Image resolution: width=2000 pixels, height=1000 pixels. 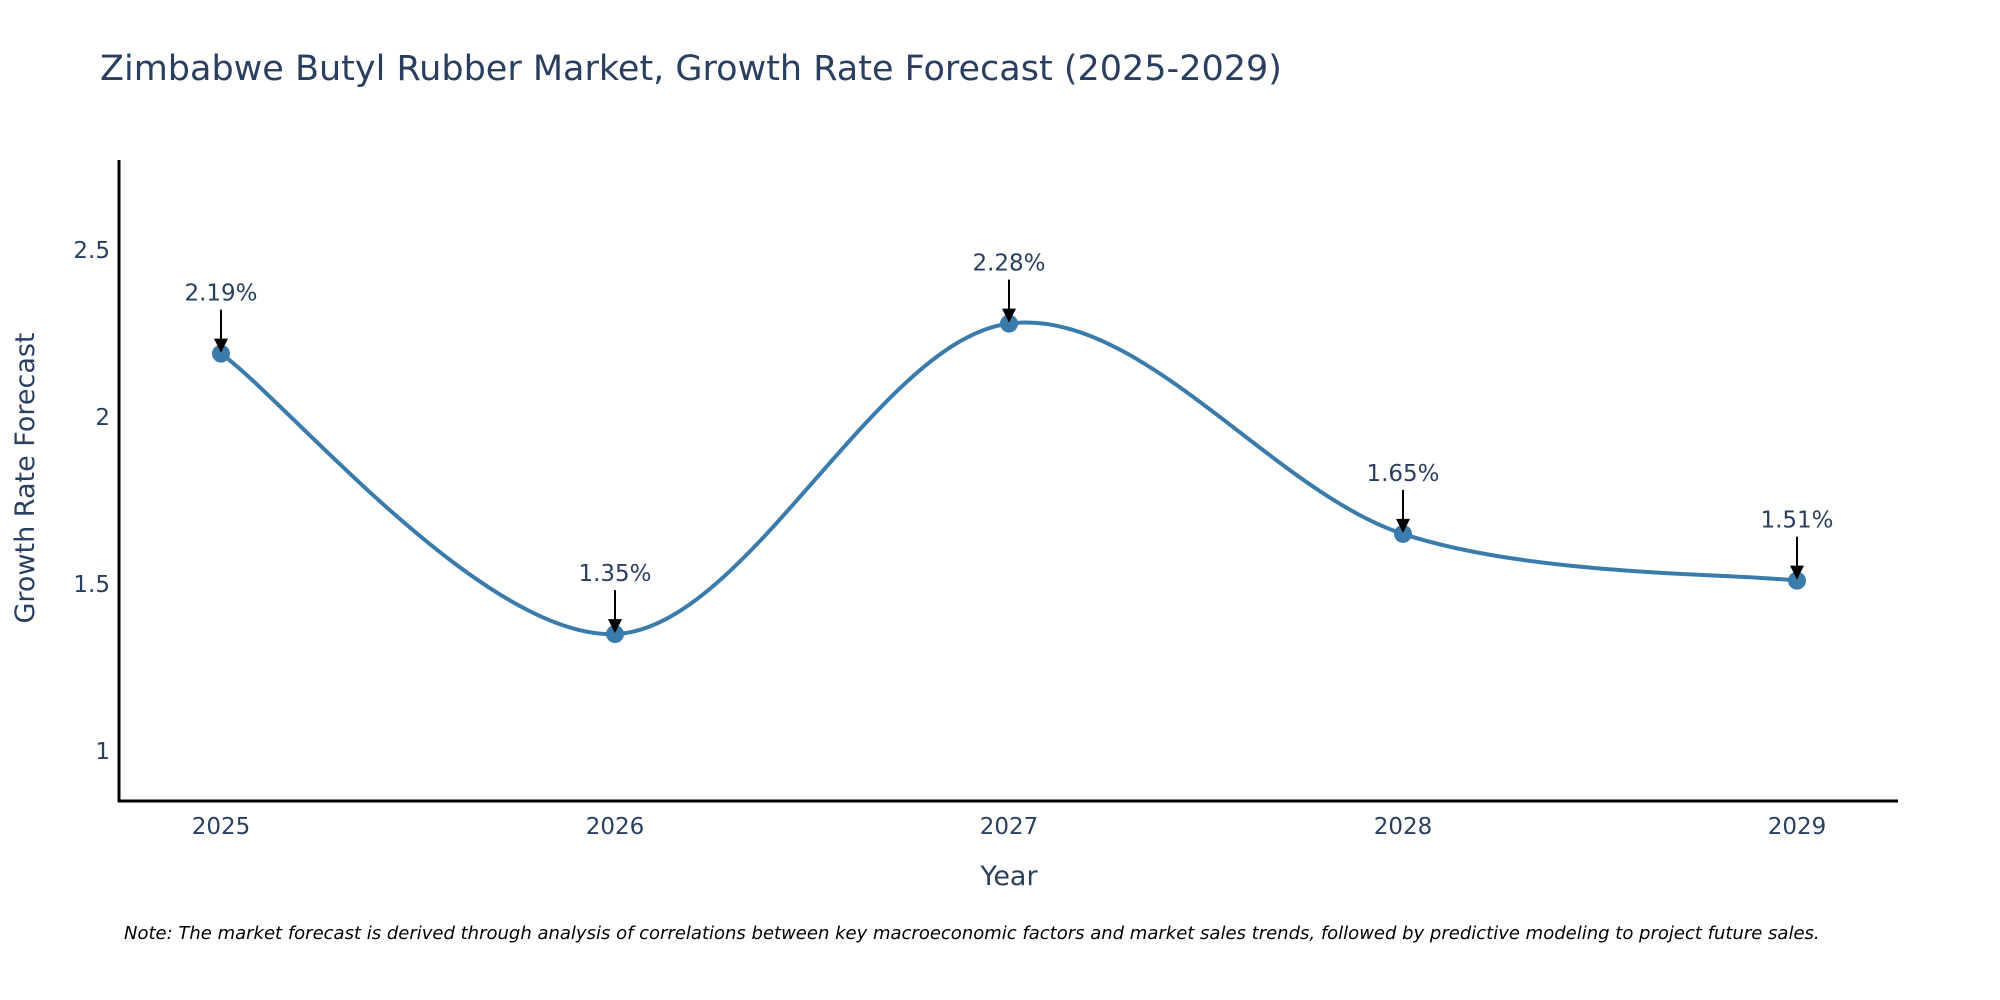 I want to click on data-label: 2.28%, so click(x=1008, y=264).